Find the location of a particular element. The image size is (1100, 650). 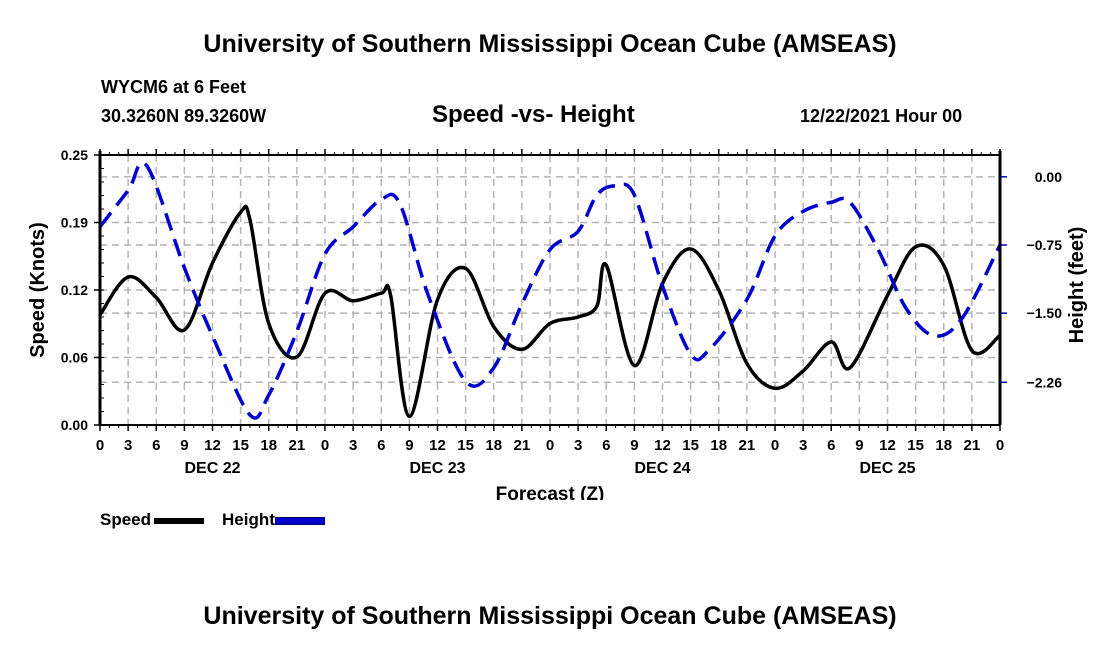

y-tick-label: 0.25 is located at coordinates (74, 155).